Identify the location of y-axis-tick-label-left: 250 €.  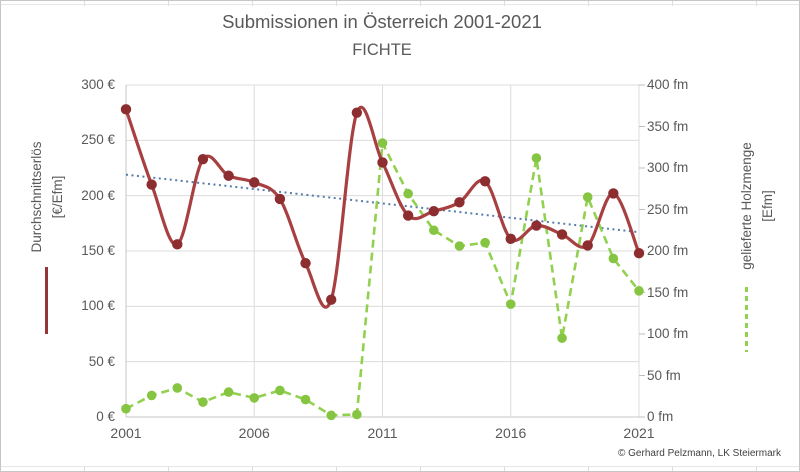
(98, 140).